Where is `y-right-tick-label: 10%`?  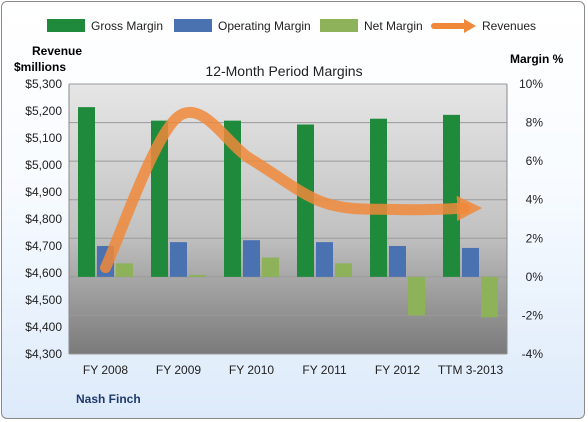 y-right-tick-label: 10% is located at coordinates (531, 84).